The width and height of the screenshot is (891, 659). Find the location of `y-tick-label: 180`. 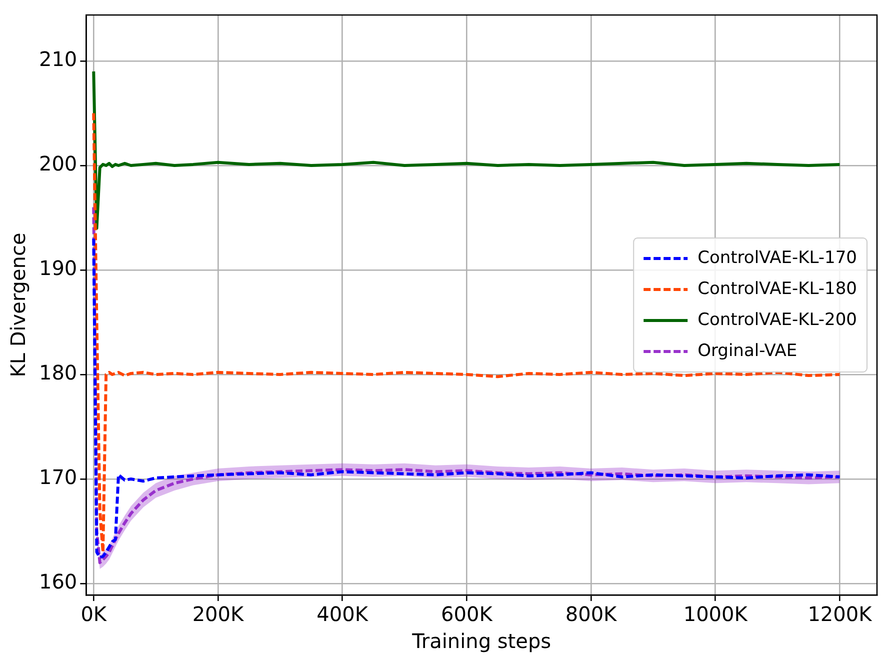

y-tick-label: 180 is located at coordinates (58, 372).